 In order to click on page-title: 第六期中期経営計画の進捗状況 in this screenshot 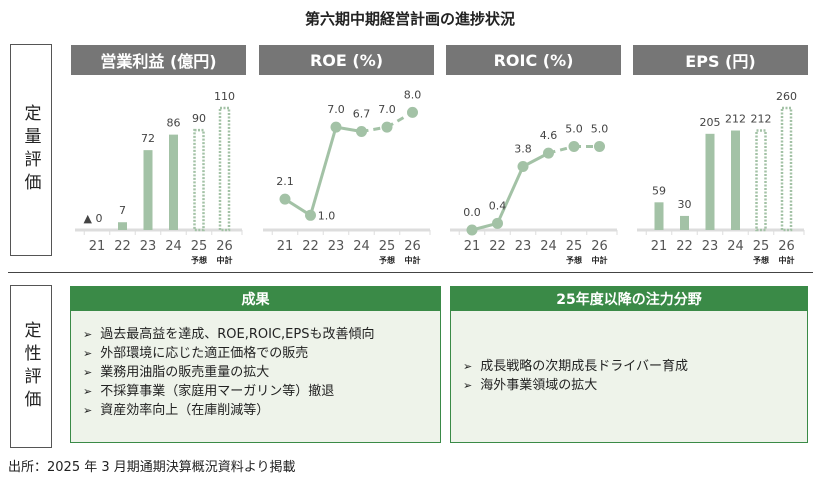, I will do `click(409, 19)`.